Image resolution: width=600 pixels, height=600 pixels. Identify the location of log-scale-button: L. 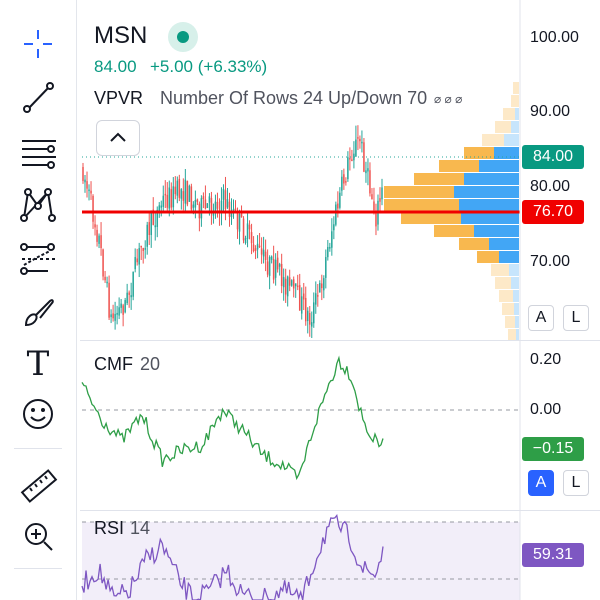
(576, 318).